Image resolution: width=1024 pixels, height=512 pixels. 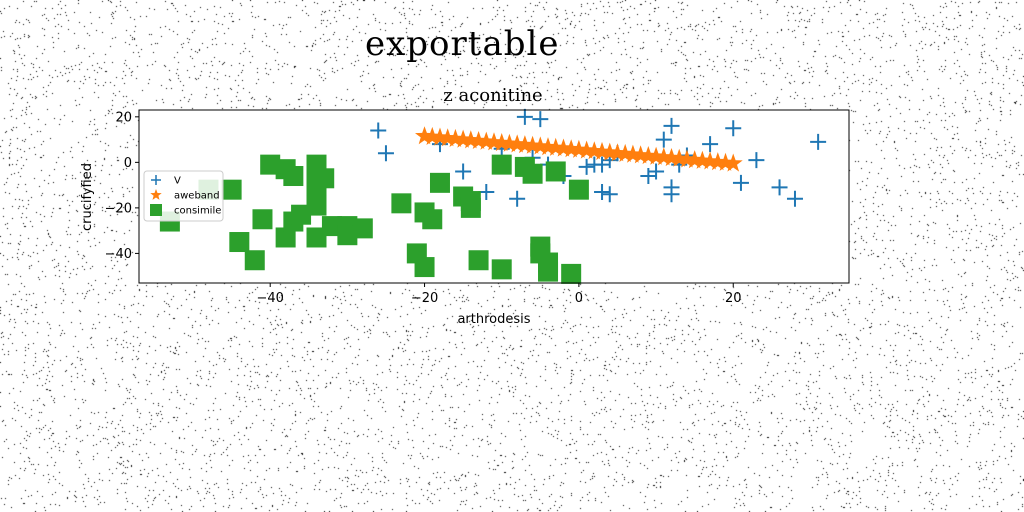 I want to click on x-tick-label: −20, so click(x=424, y=298).